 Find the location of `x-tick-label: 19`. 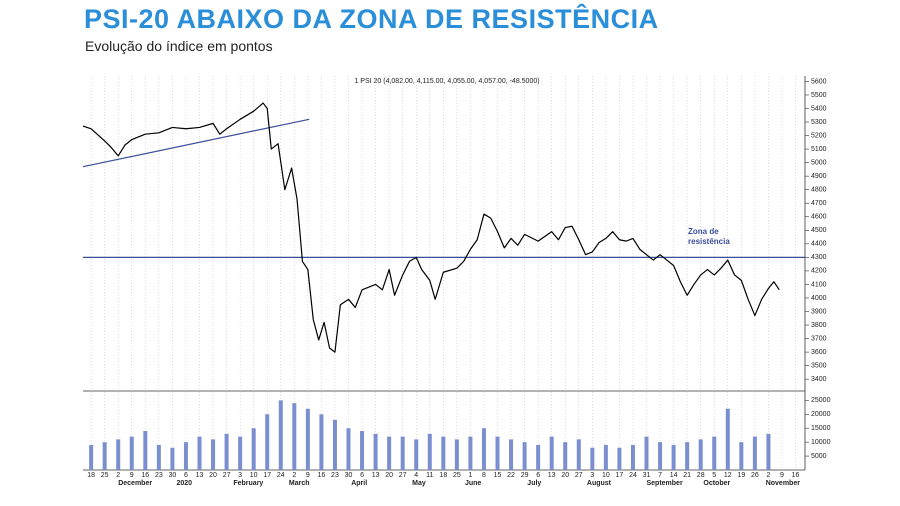

x-tick-label: 19 is located at coordinates (741, 475).